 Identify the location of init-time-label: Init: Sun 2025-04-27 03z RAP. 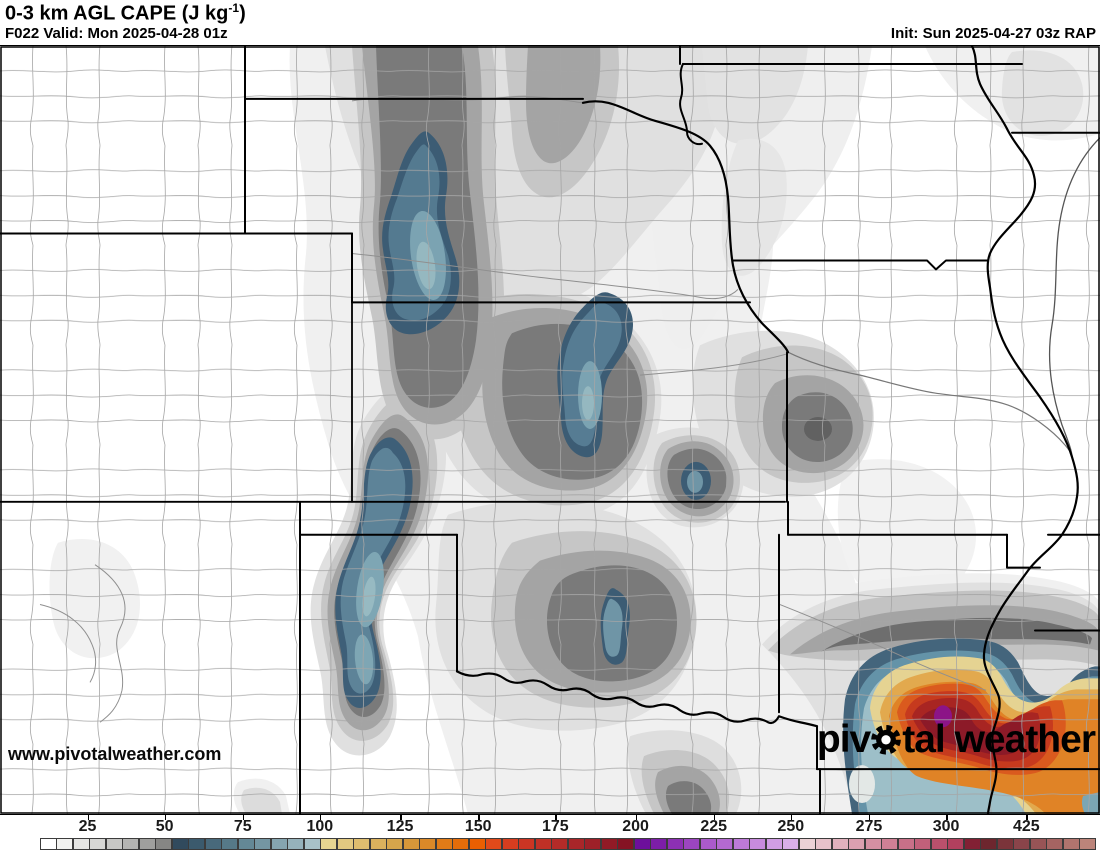
(993, 33).